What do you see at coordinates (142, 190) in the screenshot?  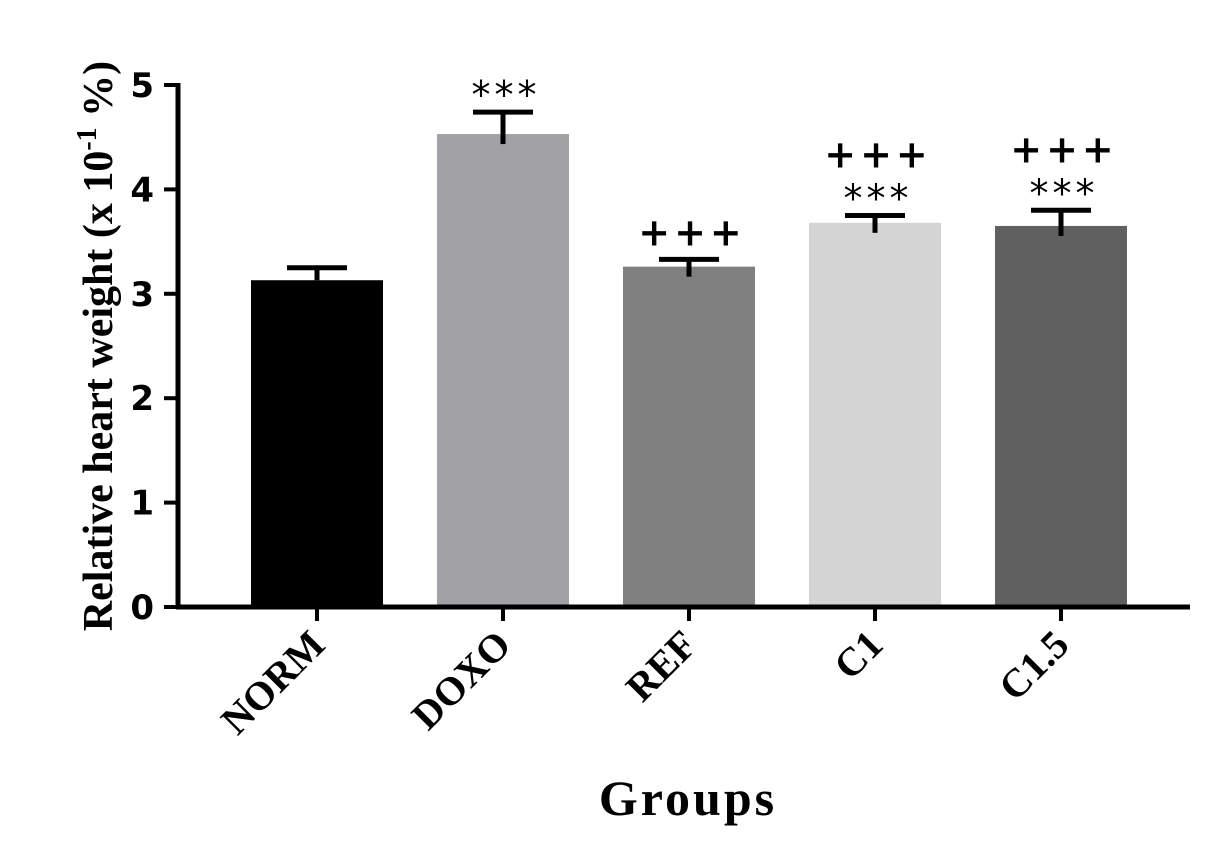 I see `y-tick-label-4: 4` at bounding box center [142, 190].